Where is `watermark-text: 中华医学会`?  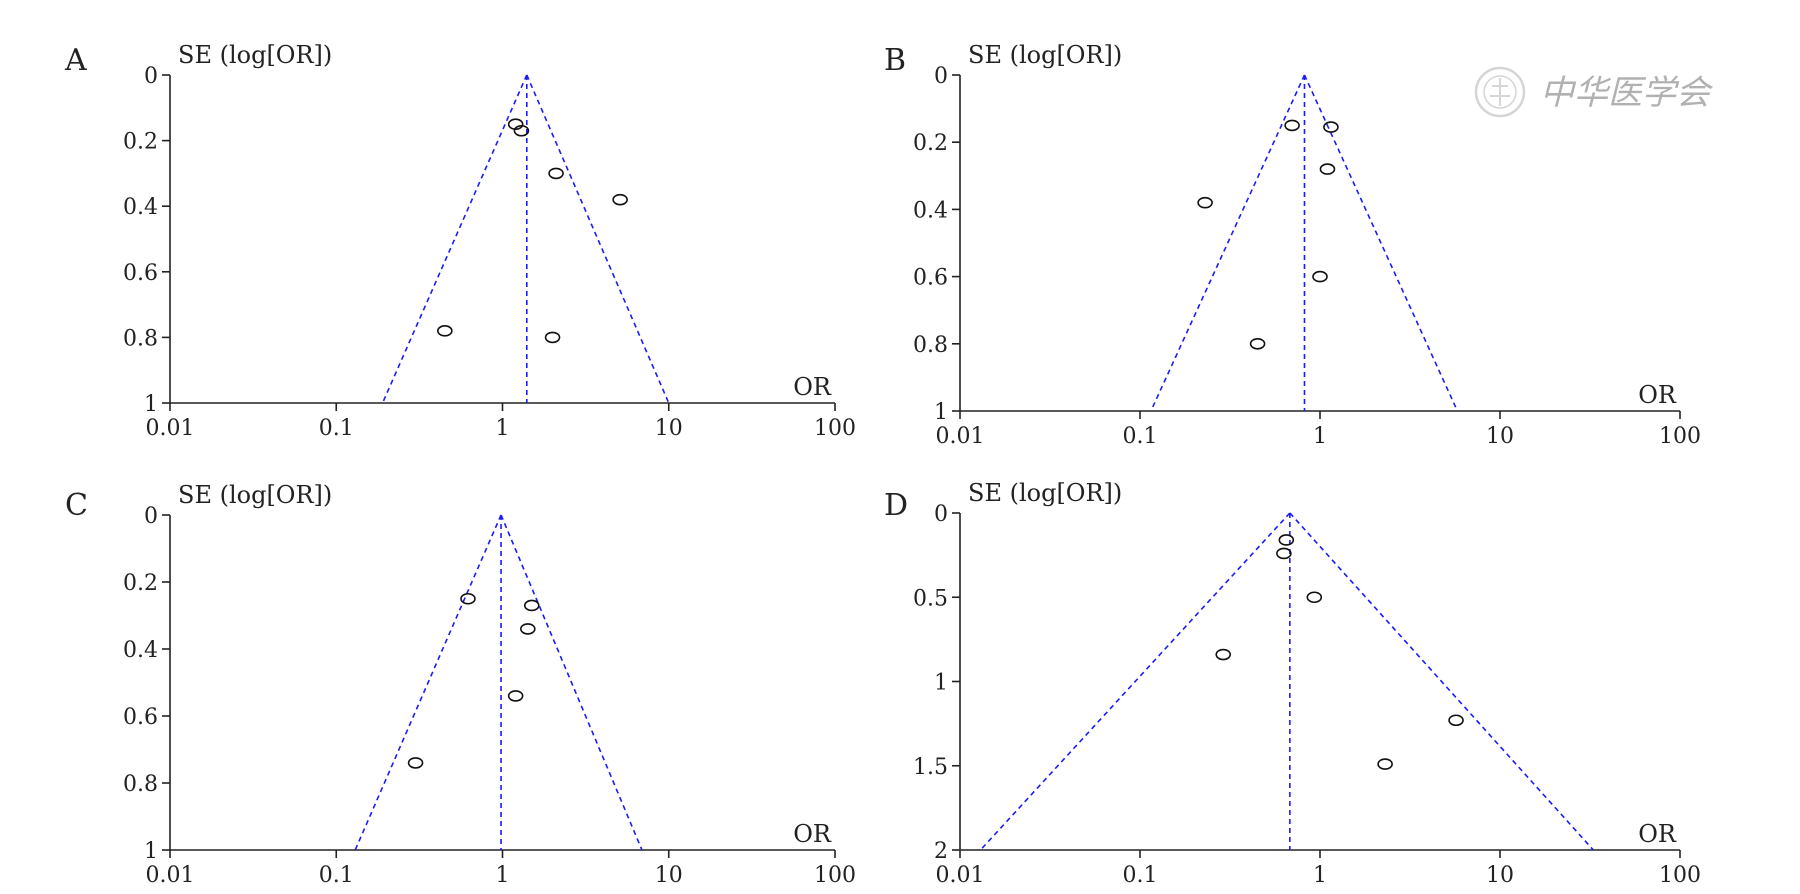
watermark-text: 中华医学会 is located at coordinates (1627, 93).